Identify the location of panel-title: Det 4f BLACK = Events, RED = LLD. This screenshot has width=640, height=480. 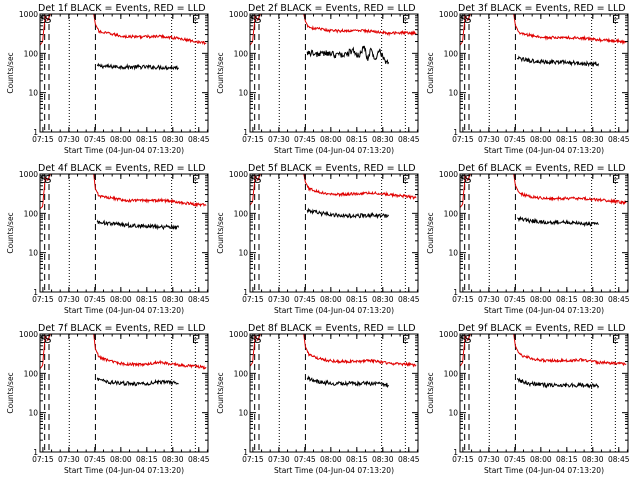
(122, 168).